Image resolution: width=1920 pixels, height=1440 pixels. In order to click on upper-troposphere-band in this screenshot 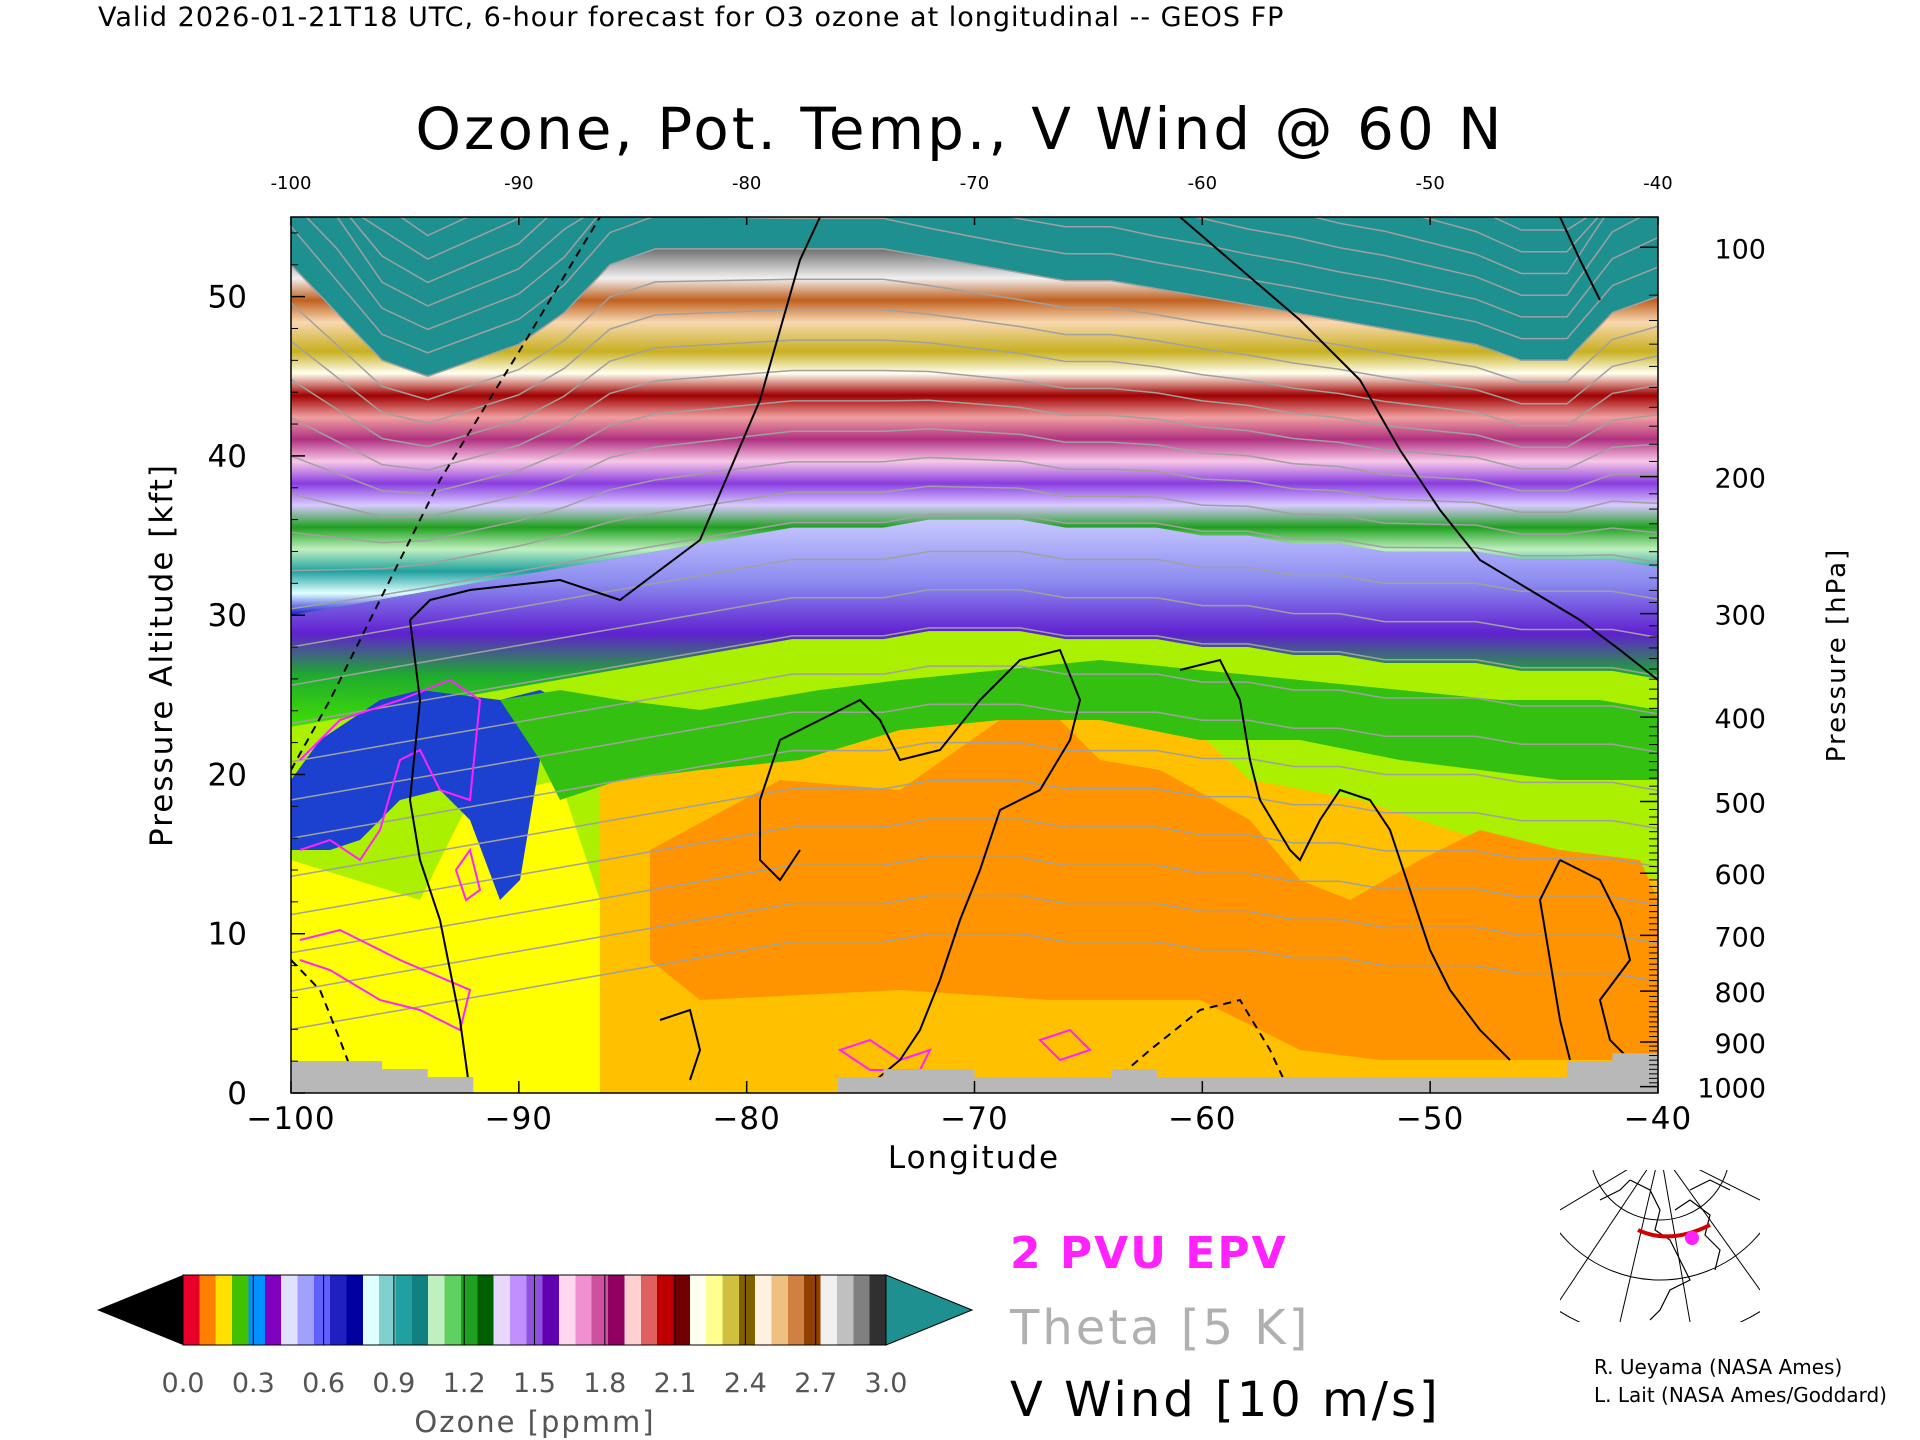, I will do `click(974, 623)`.